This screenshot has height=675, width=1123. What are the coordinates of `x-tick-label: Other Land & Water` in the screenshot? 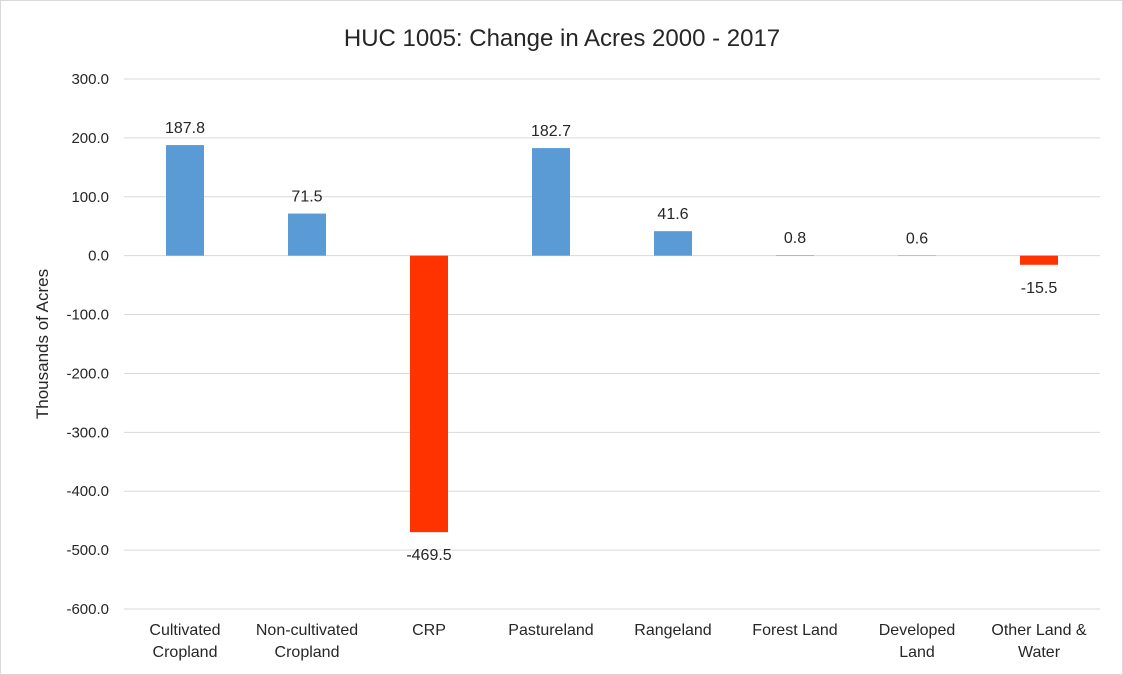 It's located at (1039, 641).